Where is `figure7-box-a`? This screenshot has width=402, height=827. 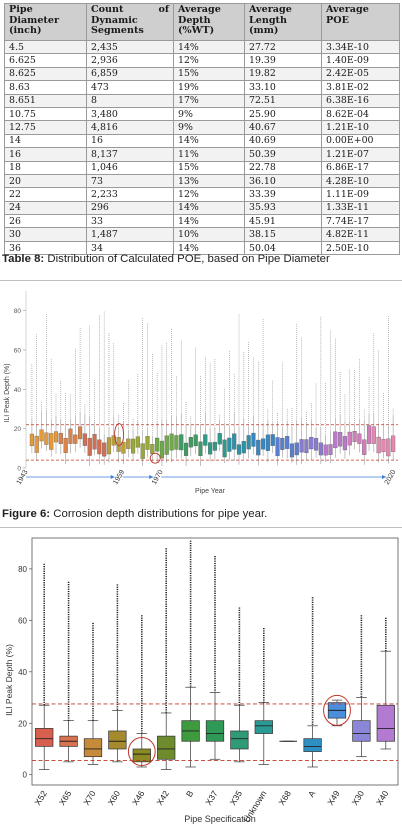
figure7-box-a is located at coordinates (312, 682).